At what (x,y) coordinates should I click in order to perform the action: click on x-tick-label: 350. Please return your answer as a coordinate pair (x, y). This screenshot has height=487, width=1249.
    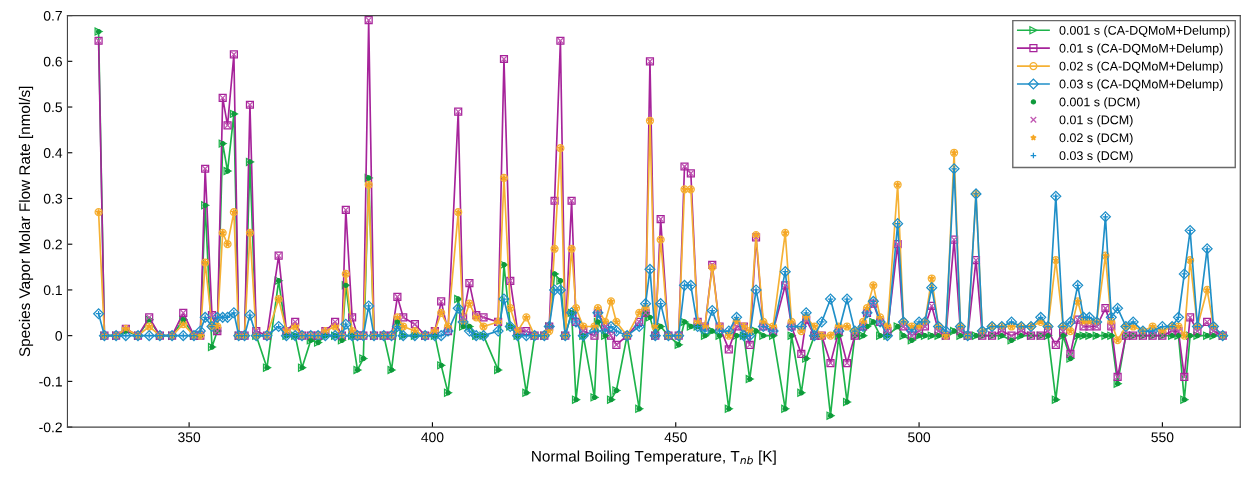
    Looking at the image, I should click on (189, 437).